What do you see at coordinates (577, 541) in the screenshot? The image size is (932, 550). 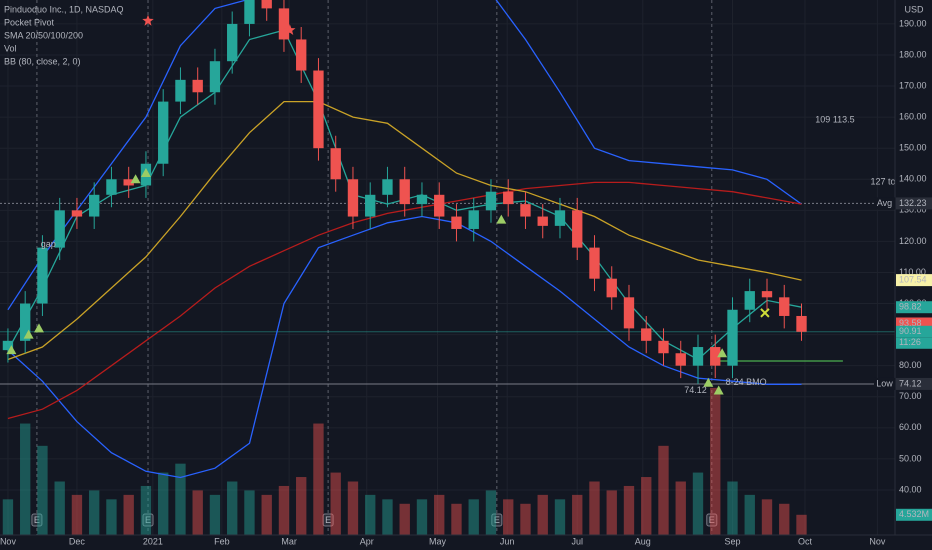 I see `x-tick-label: Jul` at bounding box center [577, 541].